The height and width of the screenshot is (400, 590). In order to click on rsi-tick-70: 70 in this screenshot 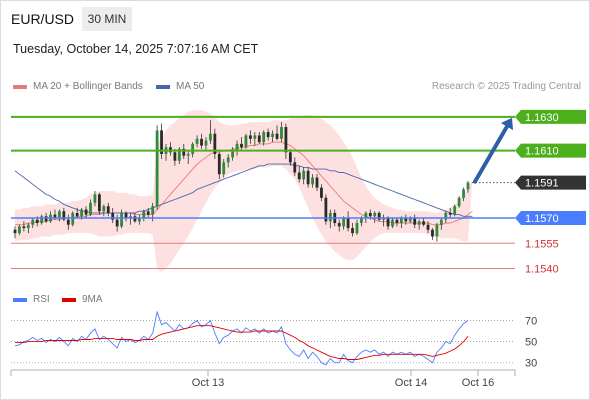, I will do `click(531, 321)`.